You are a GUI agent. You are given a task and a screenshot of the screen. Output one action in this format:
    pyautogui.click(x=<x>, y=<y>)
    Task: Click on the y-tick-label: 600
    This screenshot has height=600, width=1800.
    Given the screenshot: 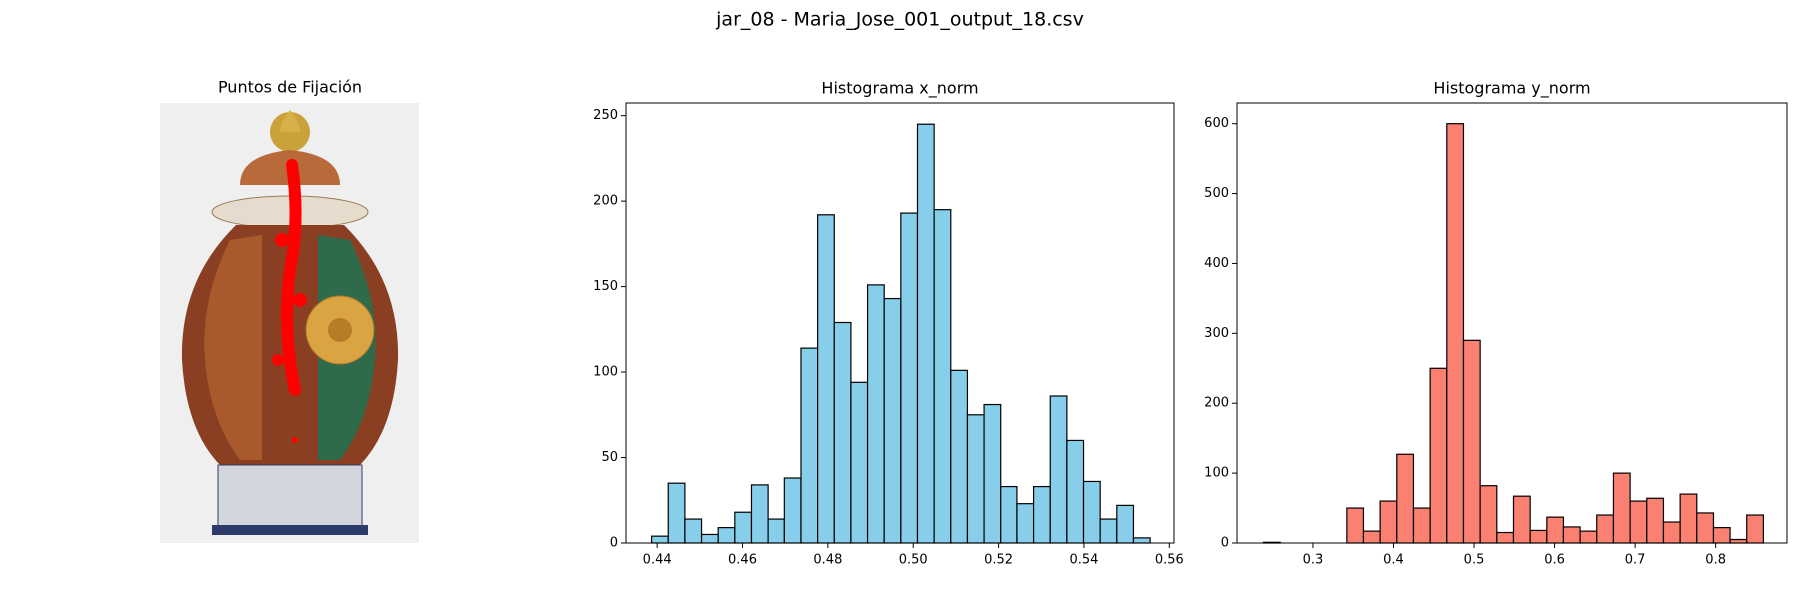 What is the action you would take?
    pyautogui.click(x=1216, y=123)
    